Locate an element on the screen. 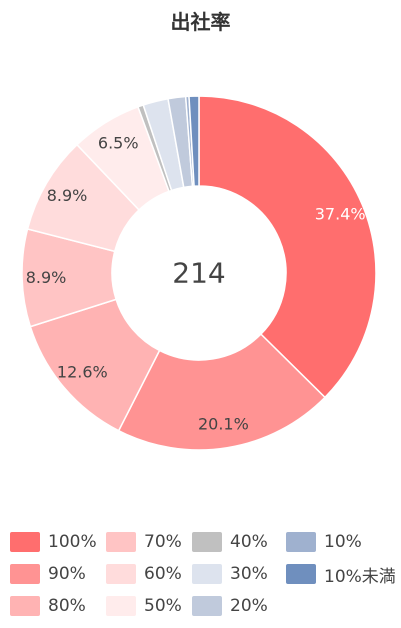 Image resolution: width=401 pixels, height=628 pixels. slice-data-label: 6.5% is located at coordinates (118, 143).